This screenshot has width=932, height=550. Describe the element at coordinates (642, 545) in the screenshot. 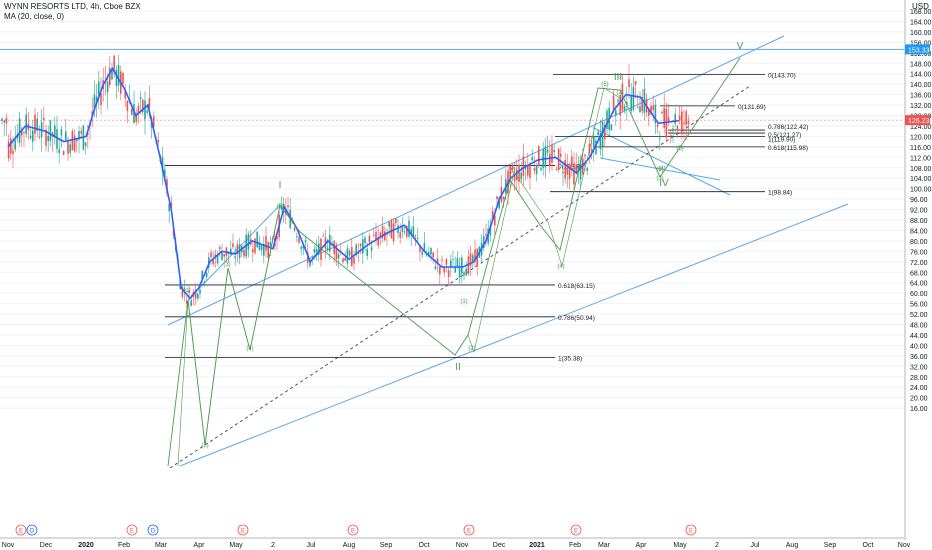

I see `time-tick-label: Apr` at that location.